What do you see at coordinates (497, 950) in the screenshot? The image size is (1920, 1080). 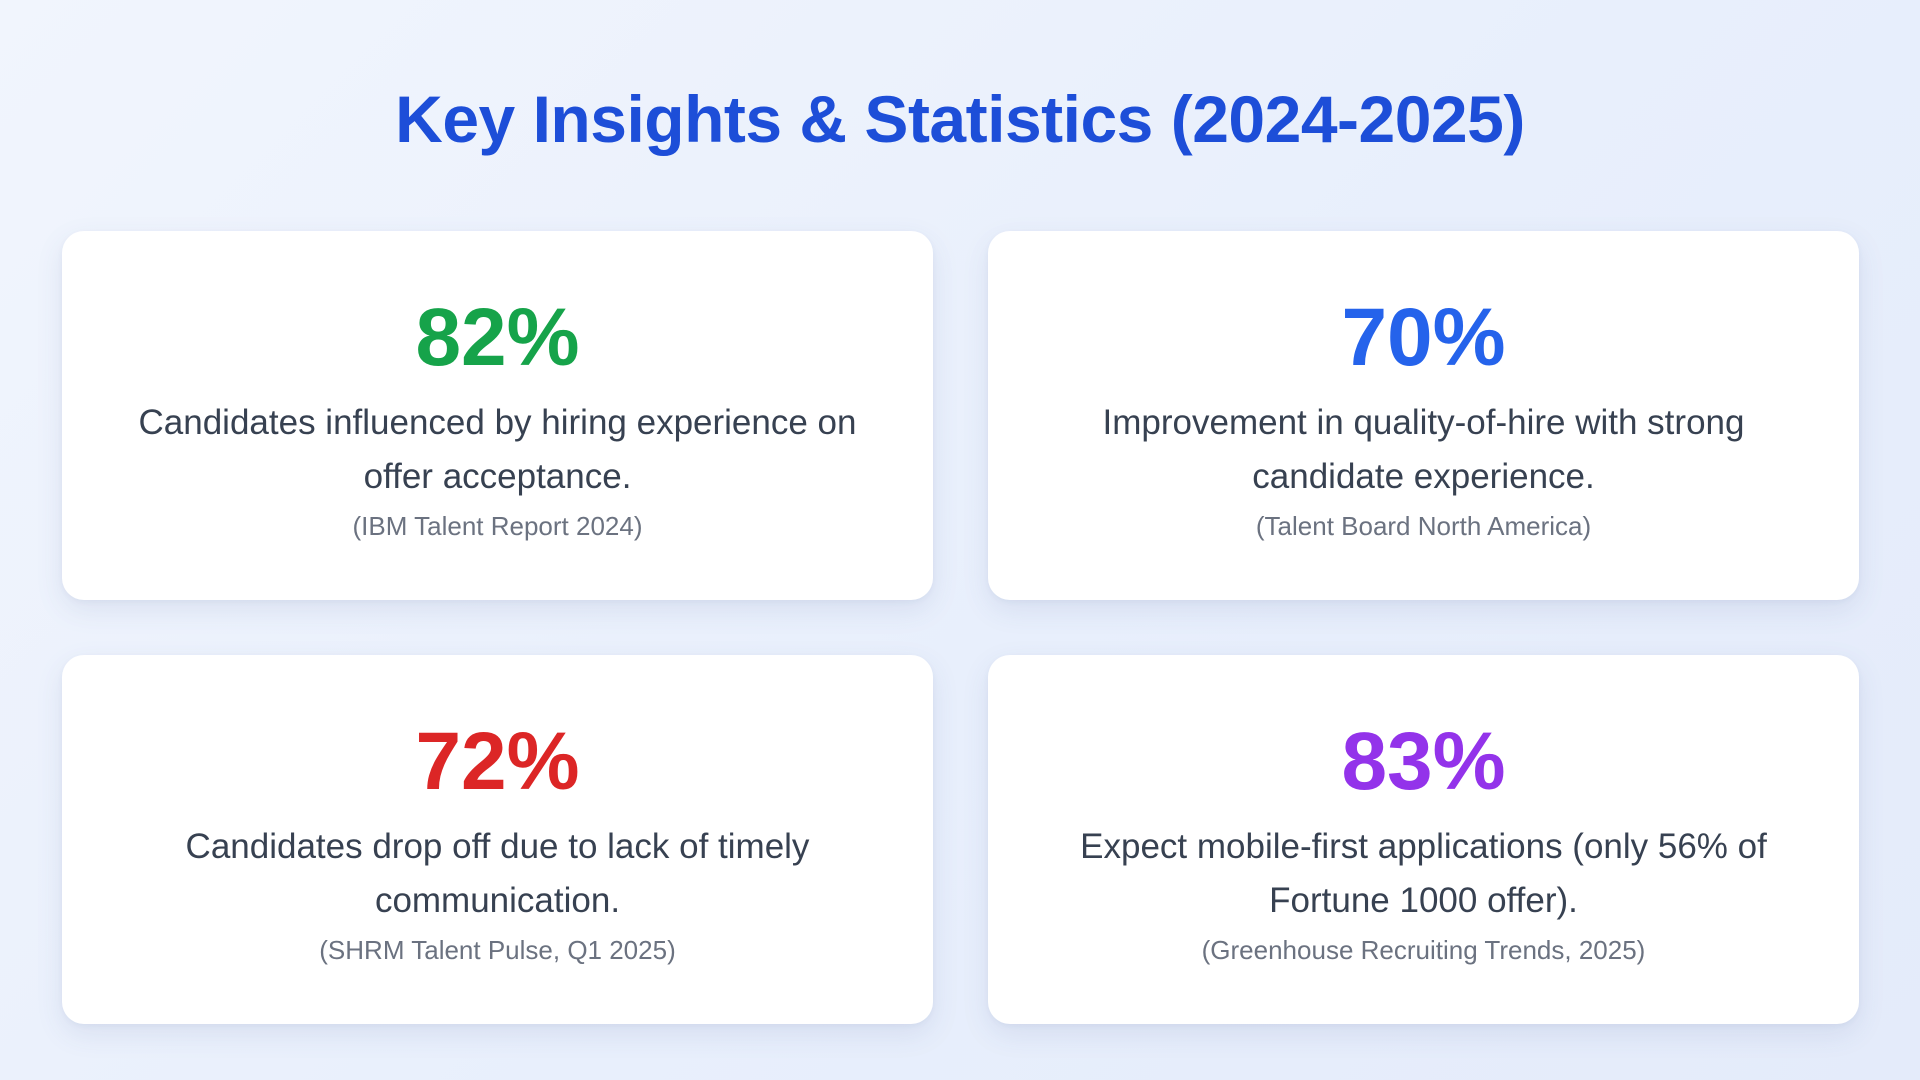 I see `stat-source: (SHRM Talent Pulse, Q1 2025)` at bounding box center [497, 950].